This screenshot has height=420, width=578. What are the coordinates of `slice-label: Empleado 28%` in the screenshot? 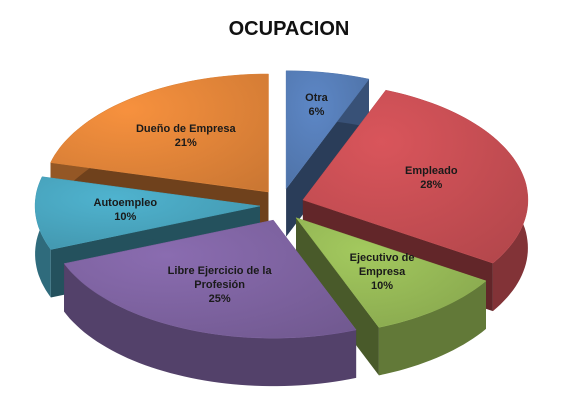 It's located at (431, 178).